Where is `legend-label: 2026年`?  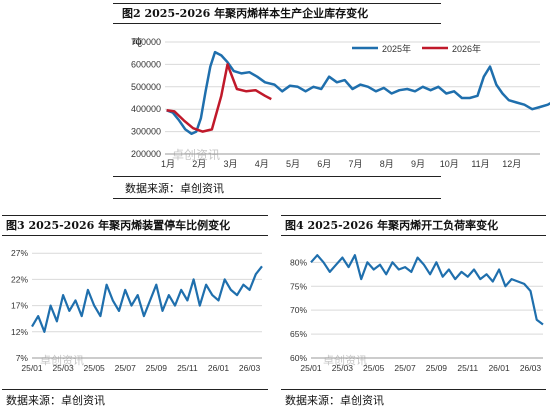
legend-label: 2026年 is located at coordinates (466, 48).